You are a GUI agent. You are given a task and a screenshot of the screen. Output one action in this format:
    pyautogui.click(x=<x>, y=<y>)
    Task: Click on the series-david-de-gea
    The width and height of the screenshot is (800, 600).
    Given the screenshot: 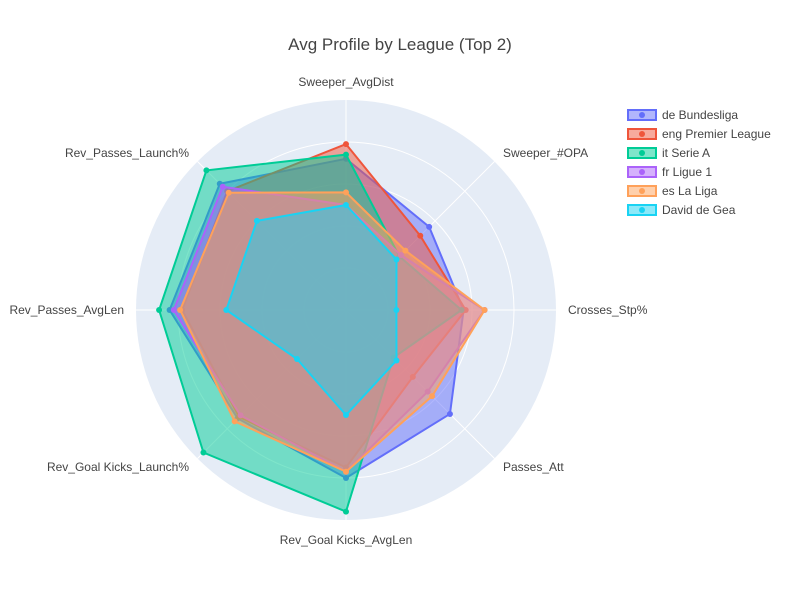 What is the action you would take?
    pyautogui.click(x=311, y=310)
    